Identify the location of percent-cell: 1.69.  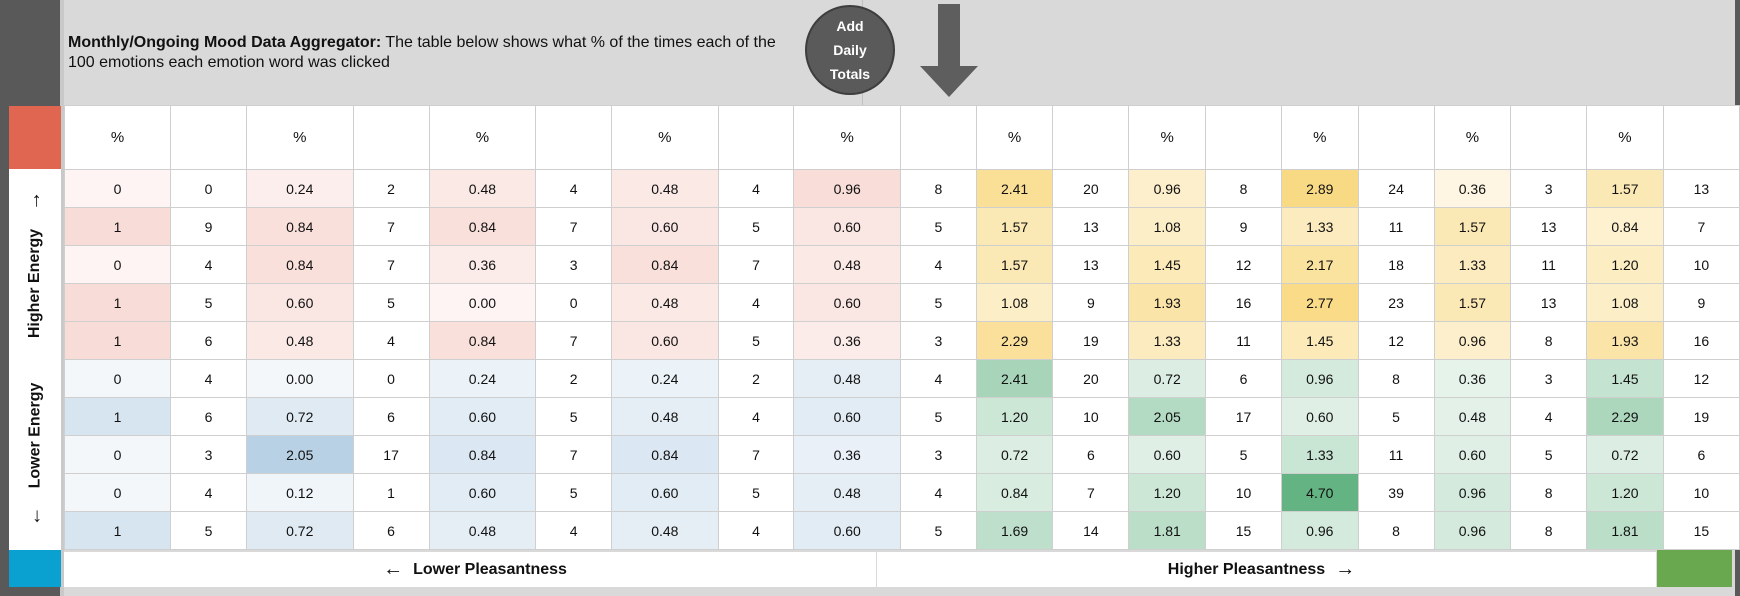
(1014, 530).